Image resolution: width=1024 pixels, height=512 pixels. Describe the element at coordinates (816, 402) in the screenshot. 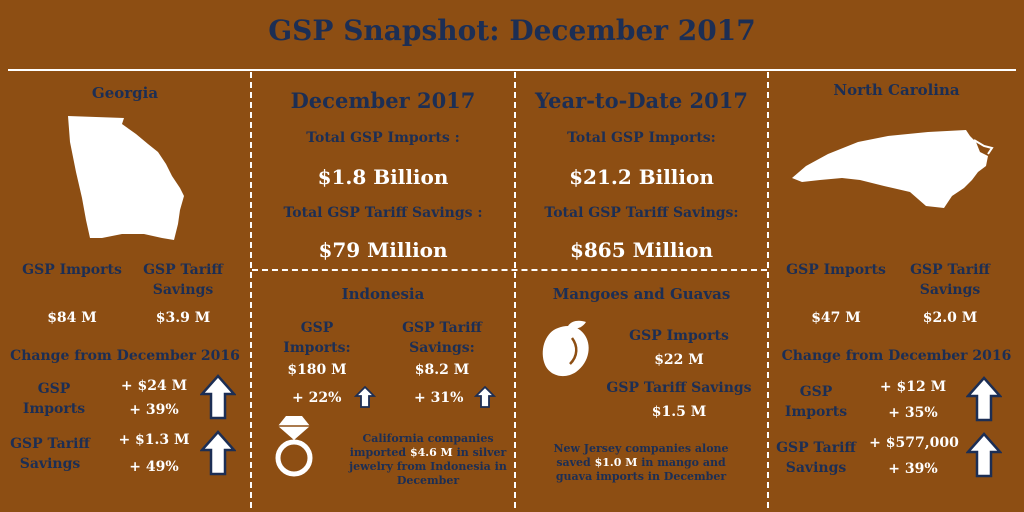

I see `north-carolina-change-imports-label: GSP Imports` at that location.